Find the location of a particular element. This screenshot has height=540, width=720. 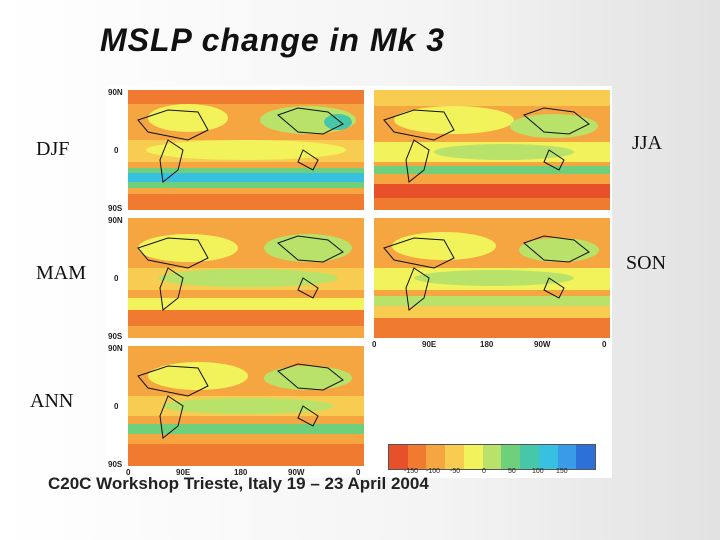

map-jja is located at coordinates (492, 150).